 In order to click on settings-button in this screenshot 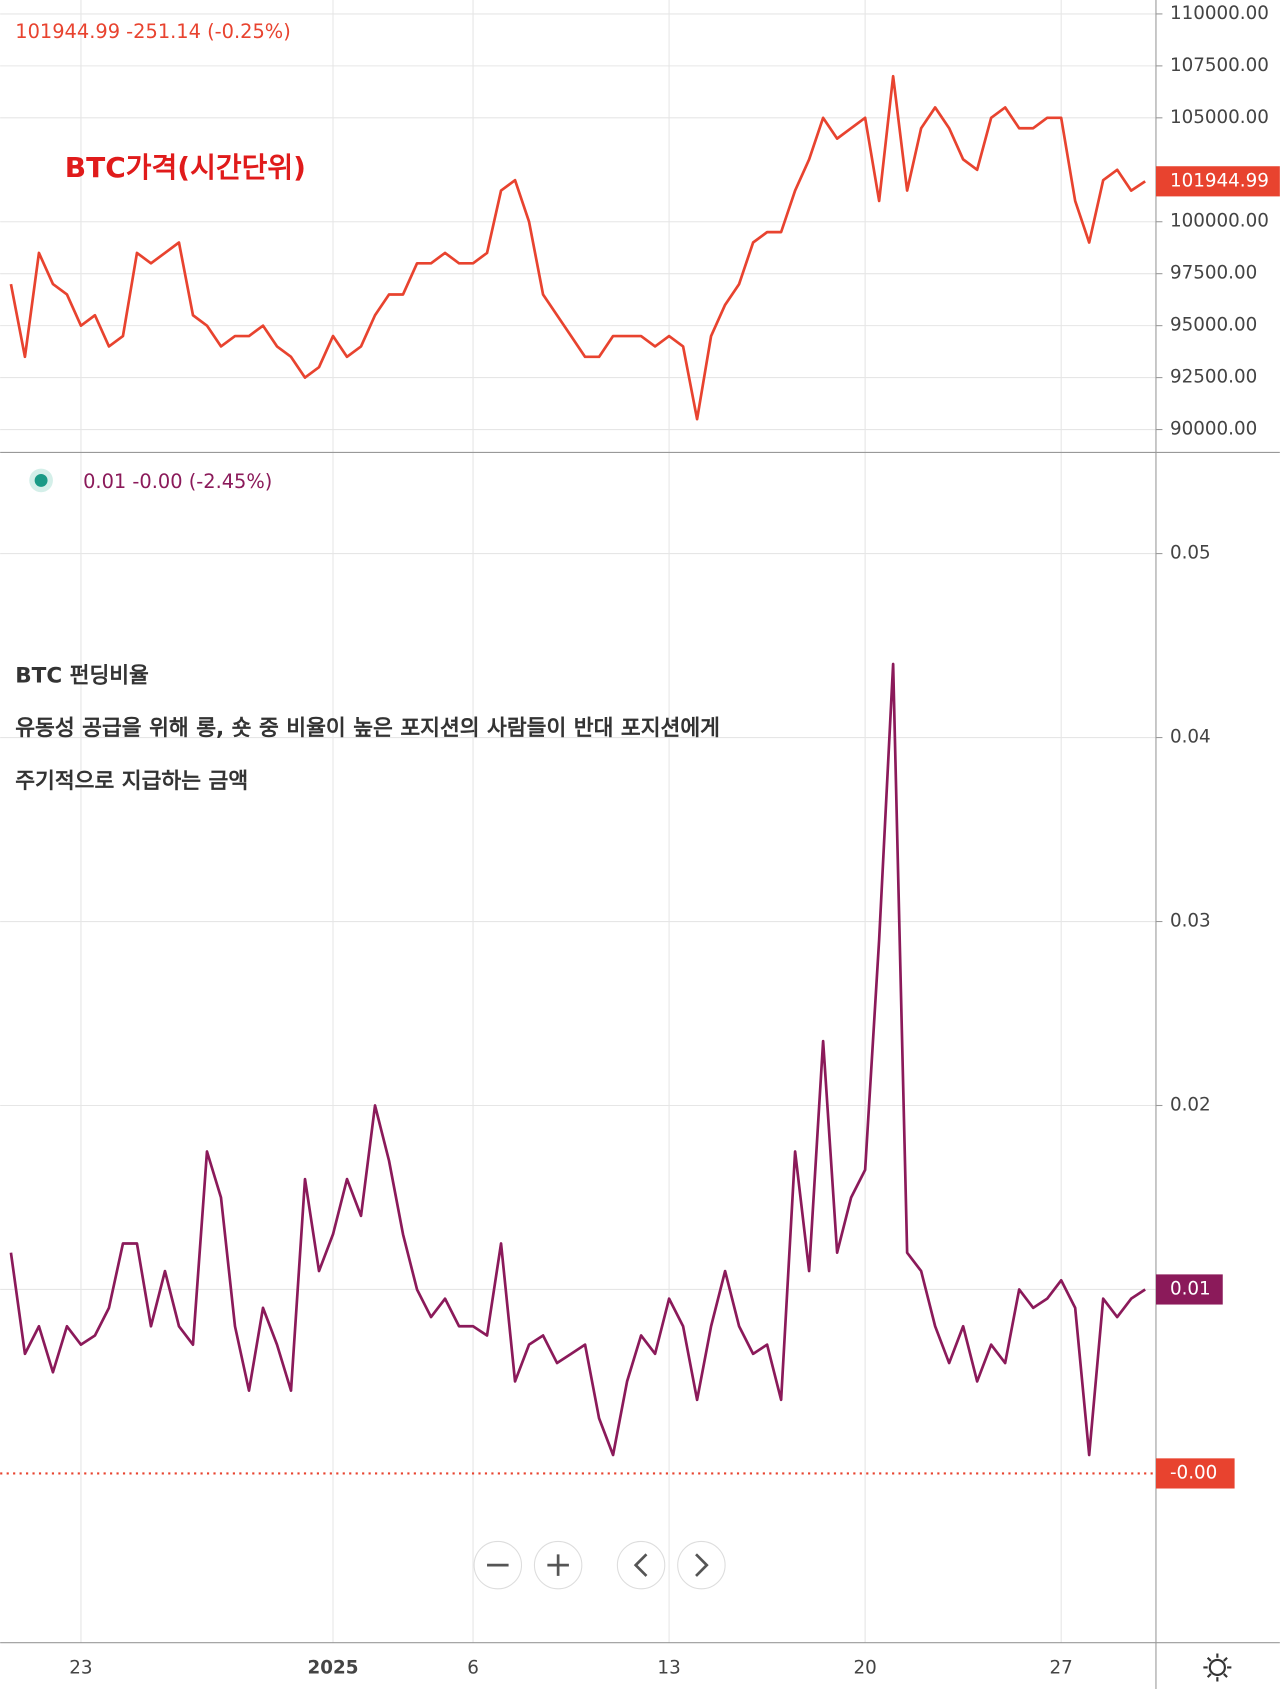, I will do `click(1217, 1667)`.